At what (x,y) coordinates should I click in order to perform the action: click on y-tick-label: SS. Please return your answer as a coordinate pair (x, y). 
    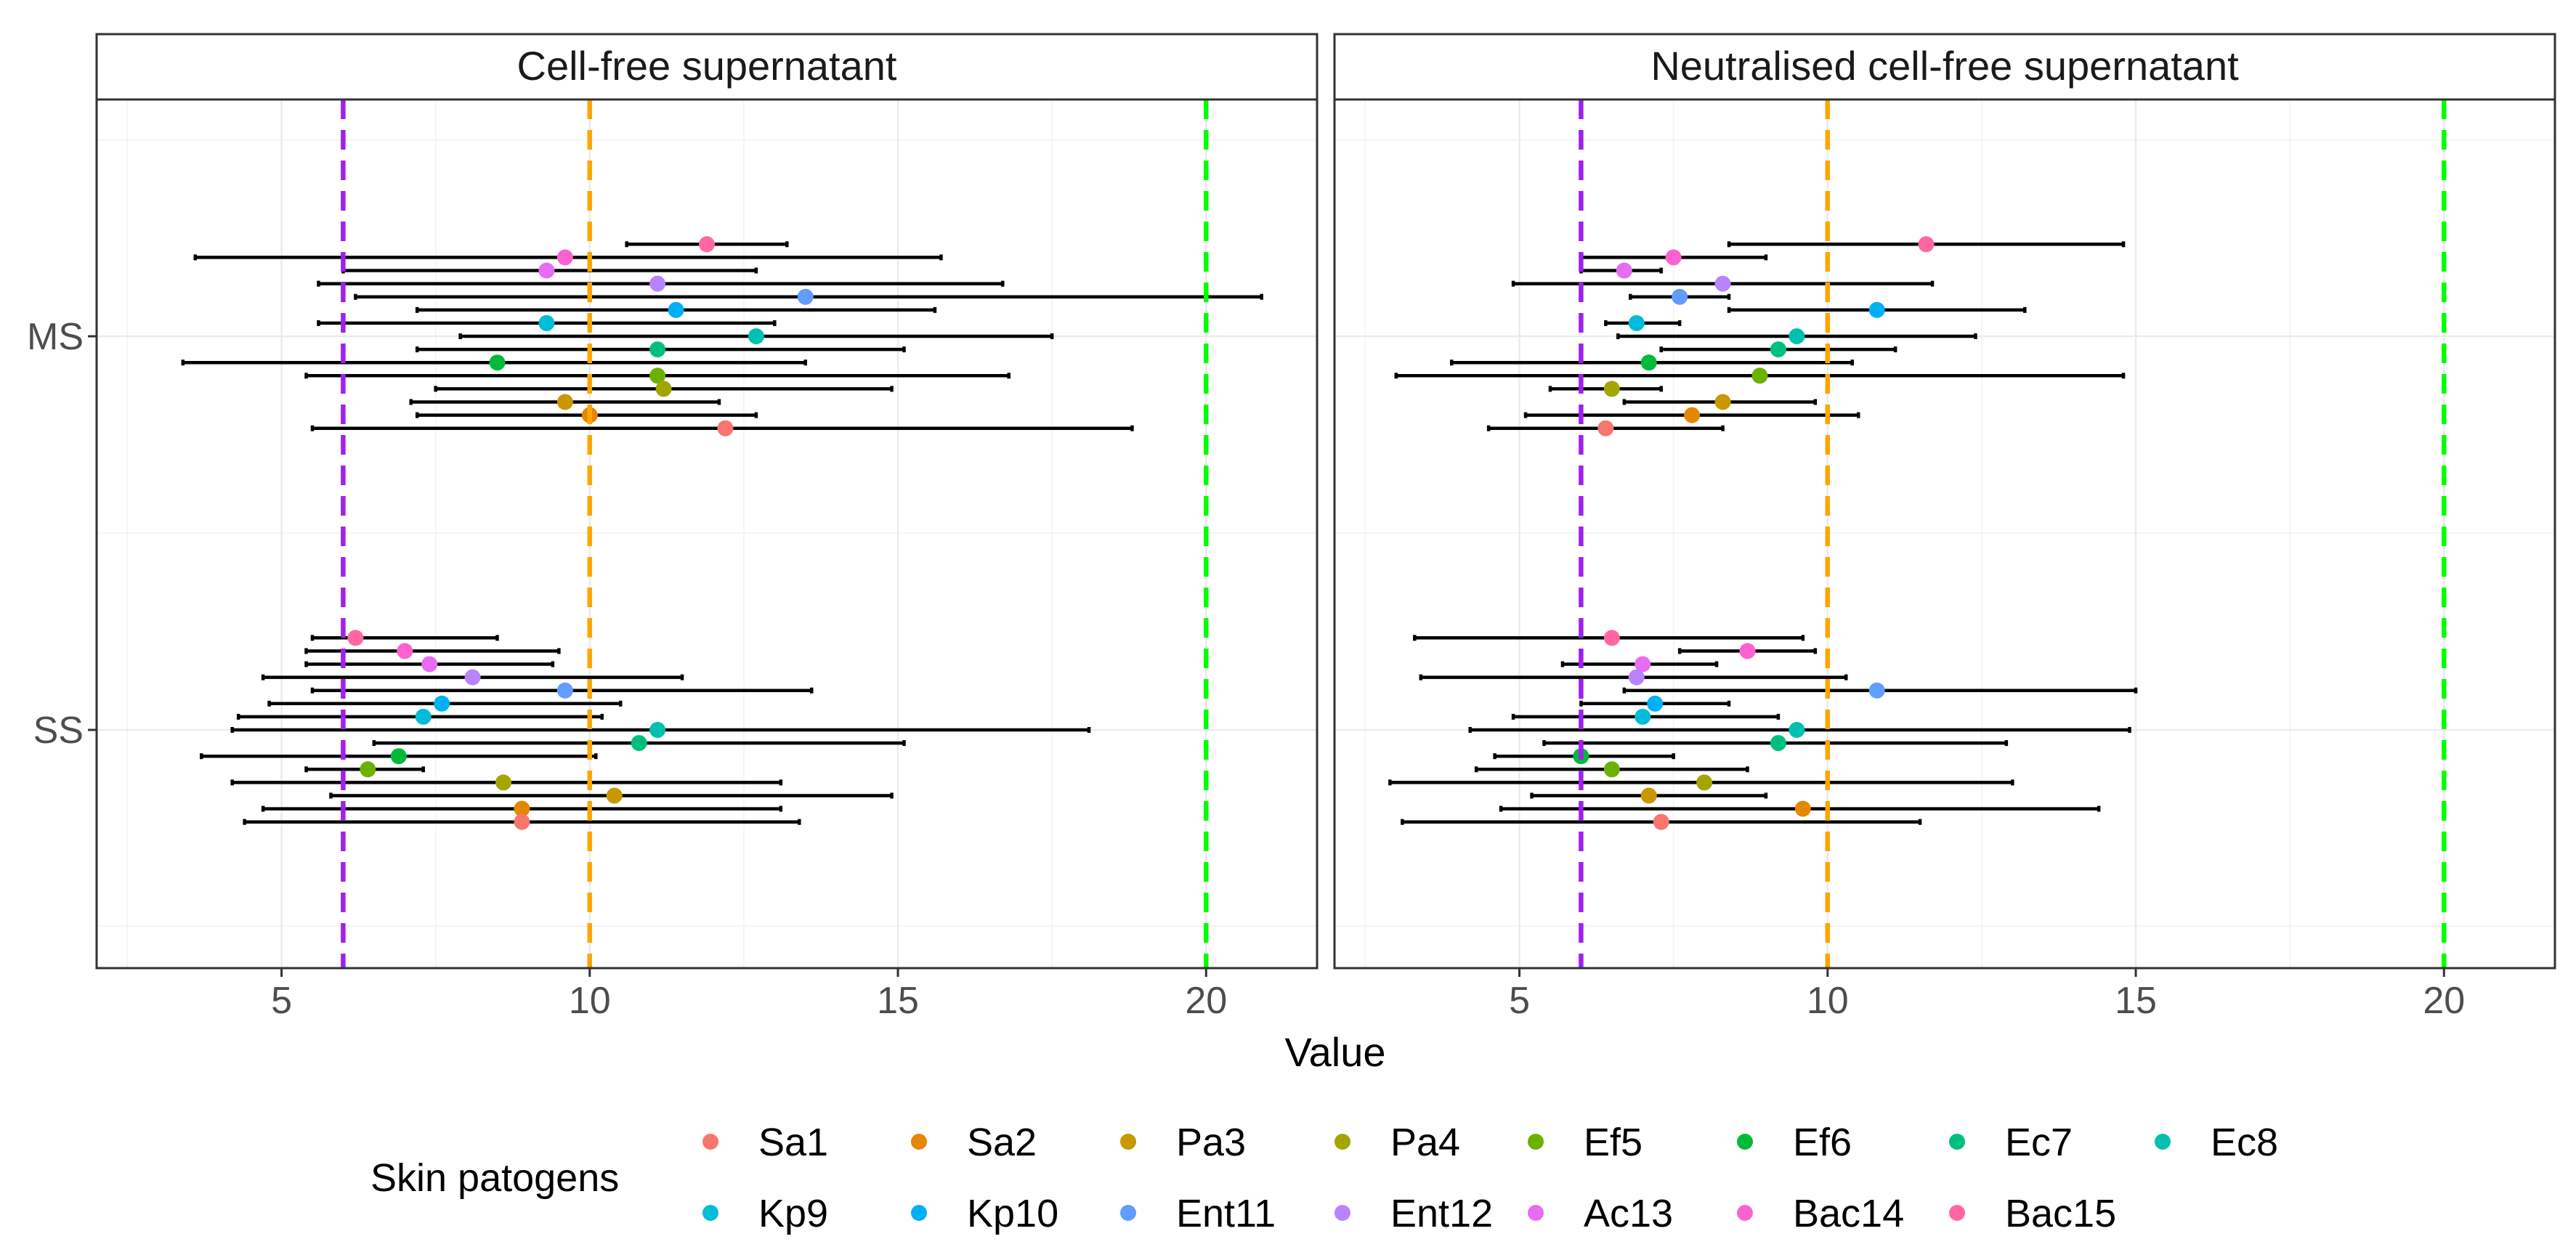
    Looking at the image, I should click on (58, 731).